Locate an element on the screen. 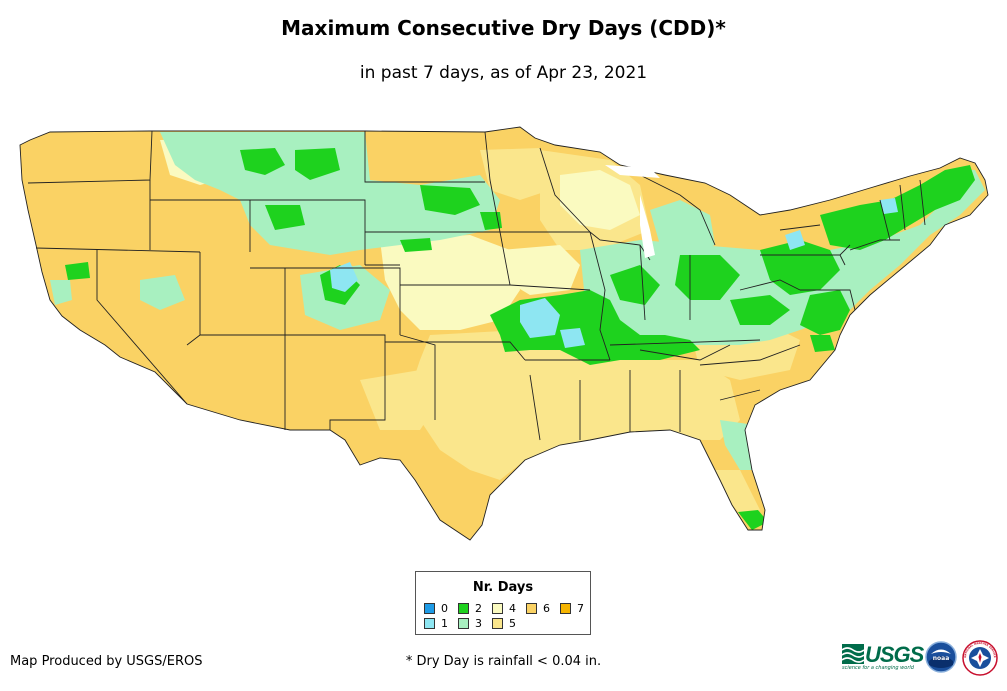 The width and height of the screenshot is (1007, 691). nws-logo-icon: NATIONAL WEATHER SERVICE is located at coordinates (980, 658).